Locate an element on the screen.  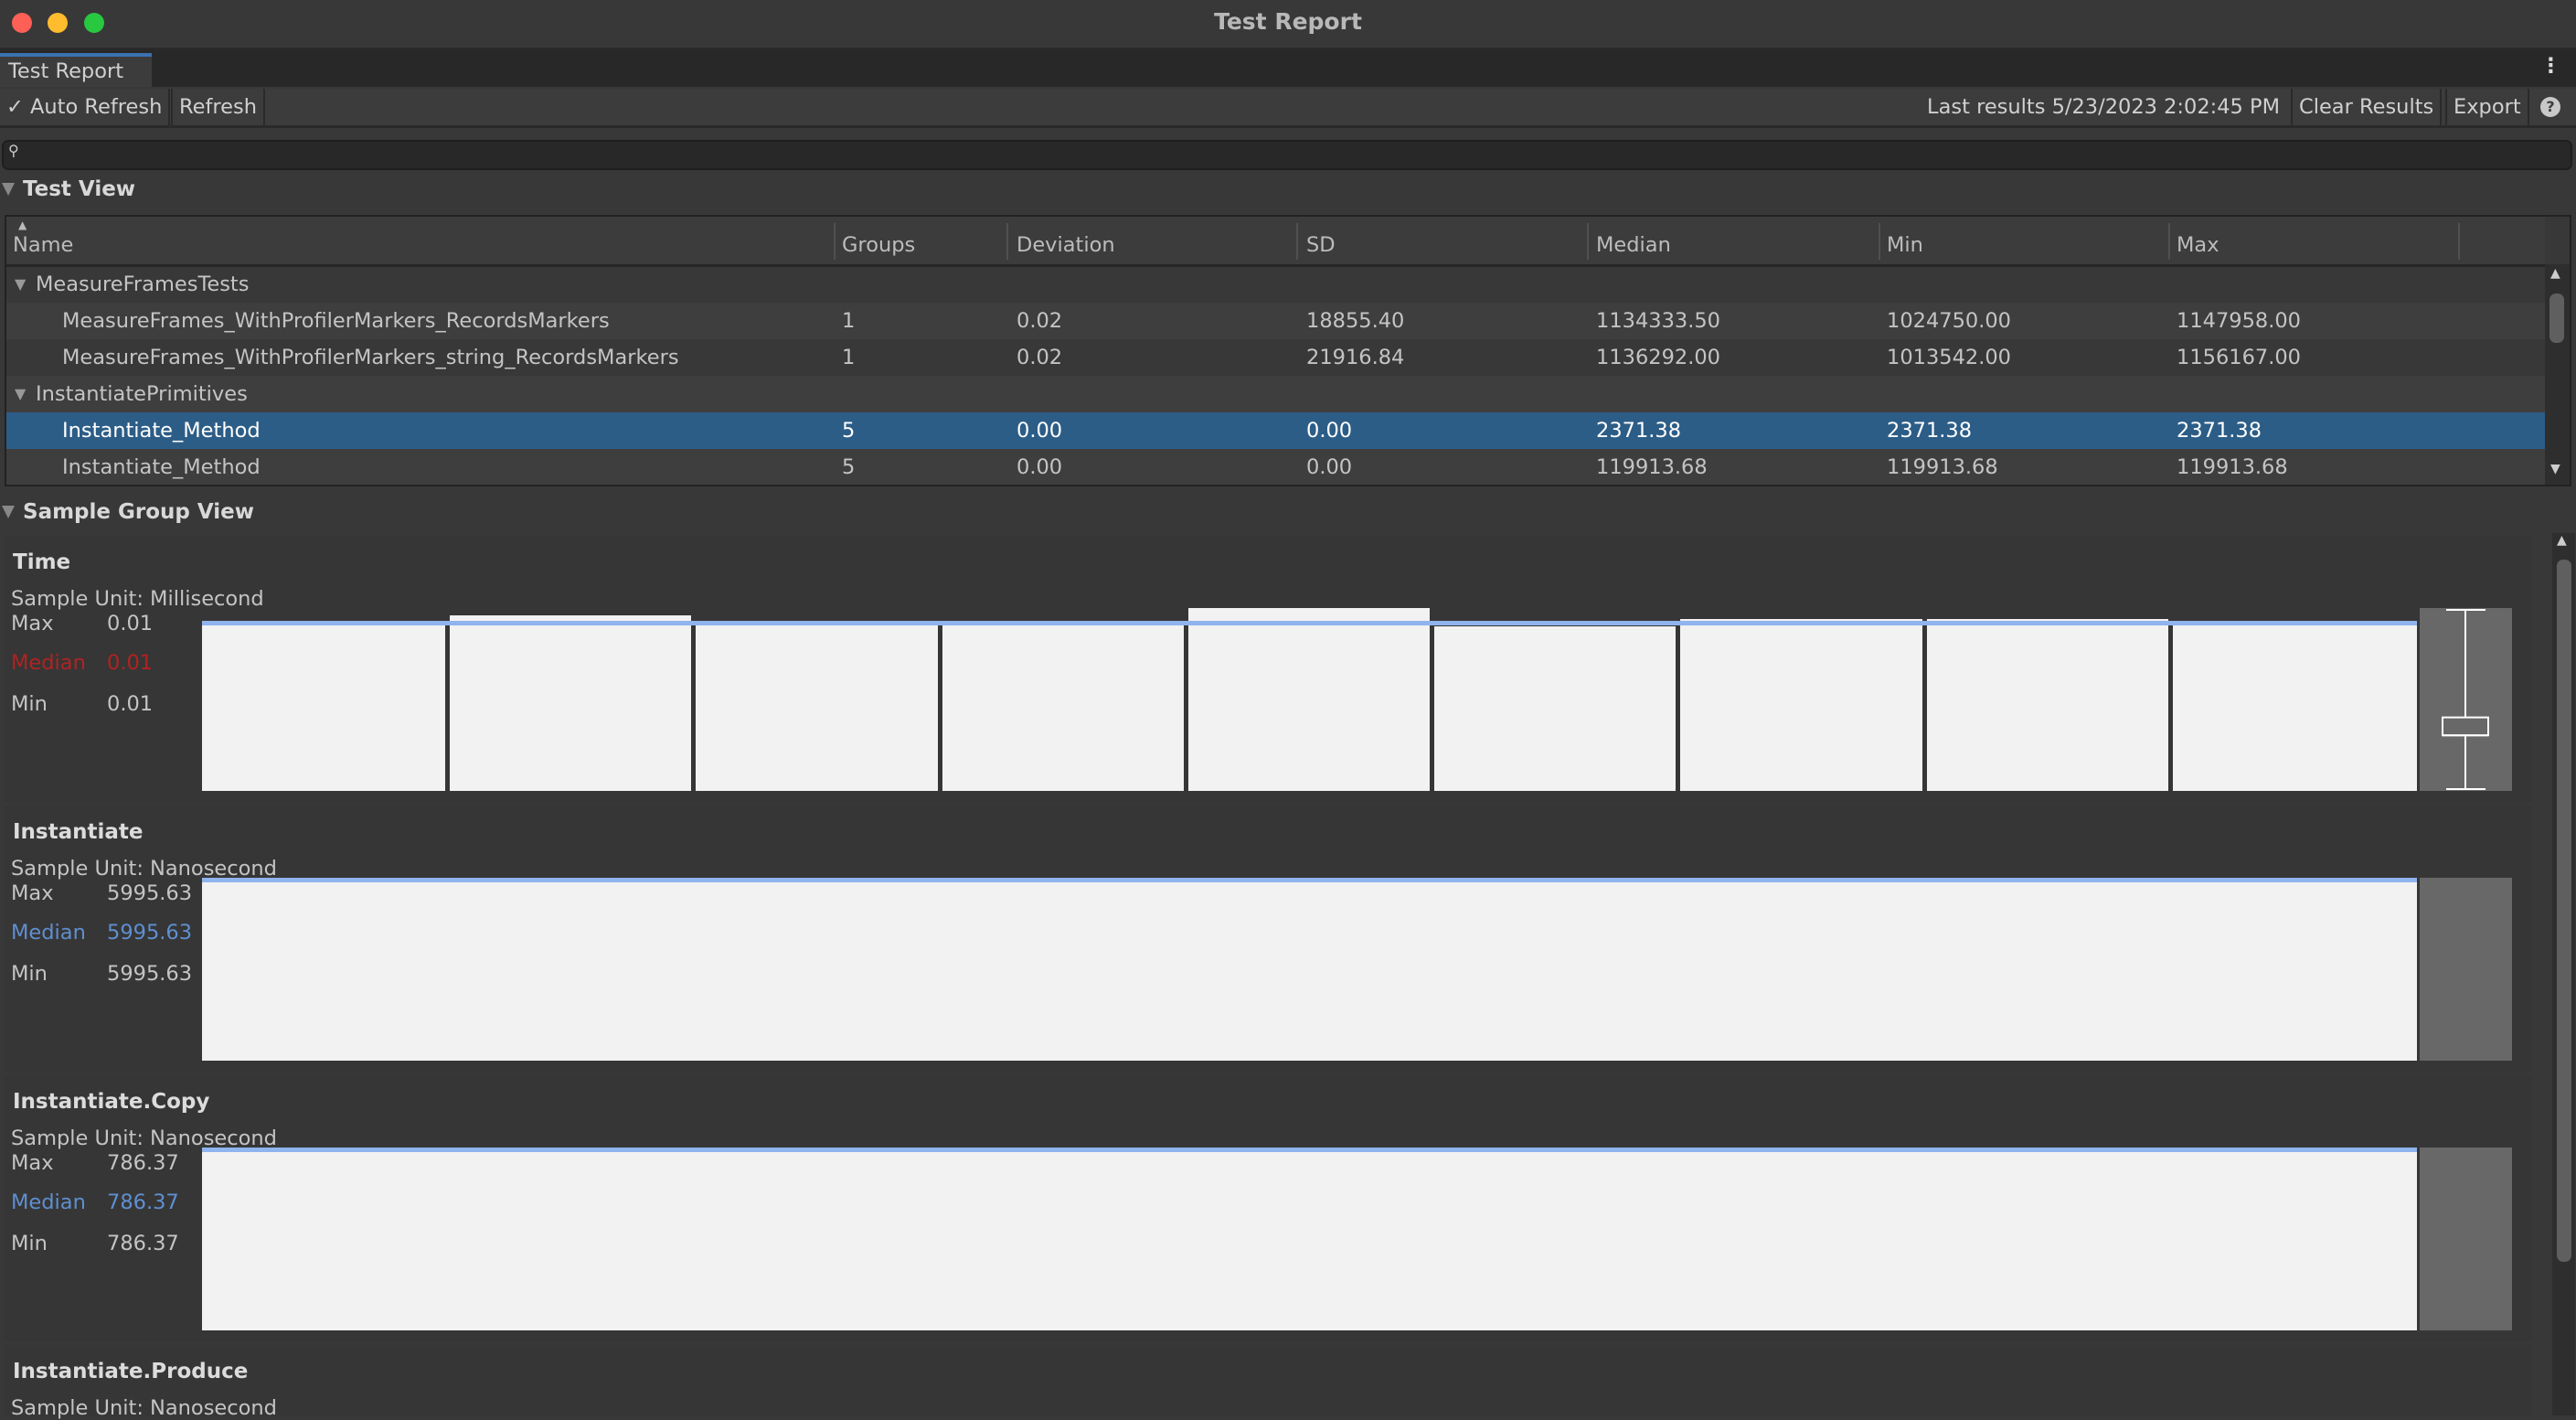
scroll-down-icon: ▼ is located at coordinates (2555, 469).